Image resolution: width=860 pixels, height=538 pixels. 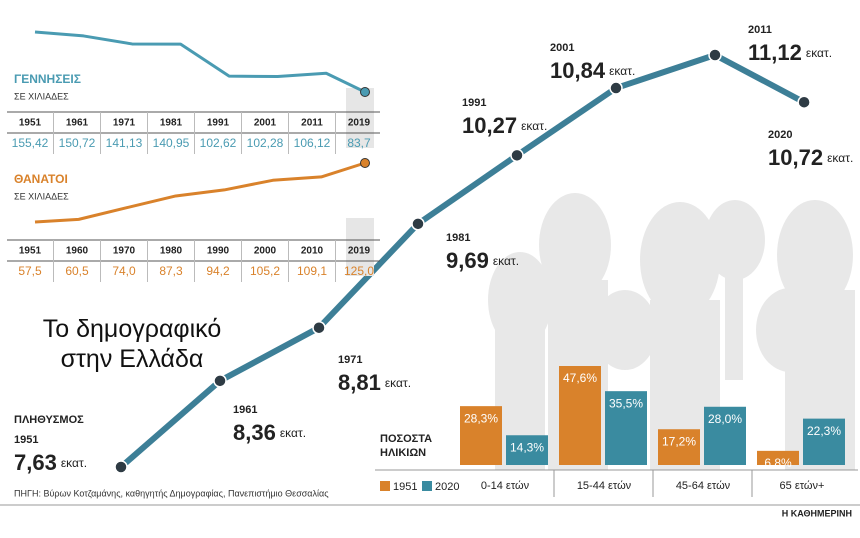 I want to click on table-value: 150,72, so click(x=77, y=143).